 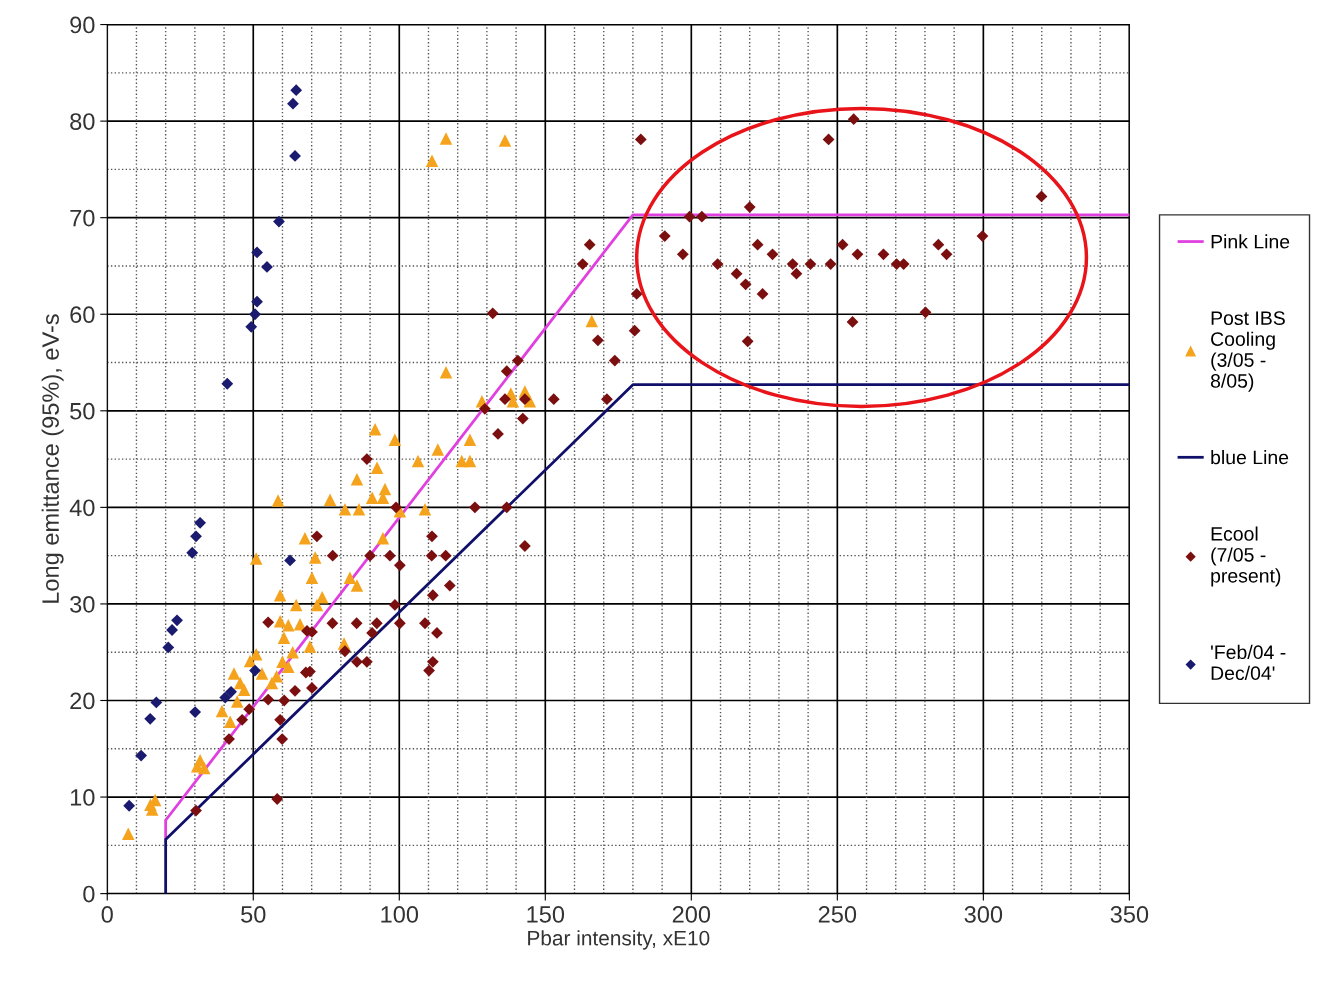 I want to click on x-tick-label: 0, so click(x=107, y=914).